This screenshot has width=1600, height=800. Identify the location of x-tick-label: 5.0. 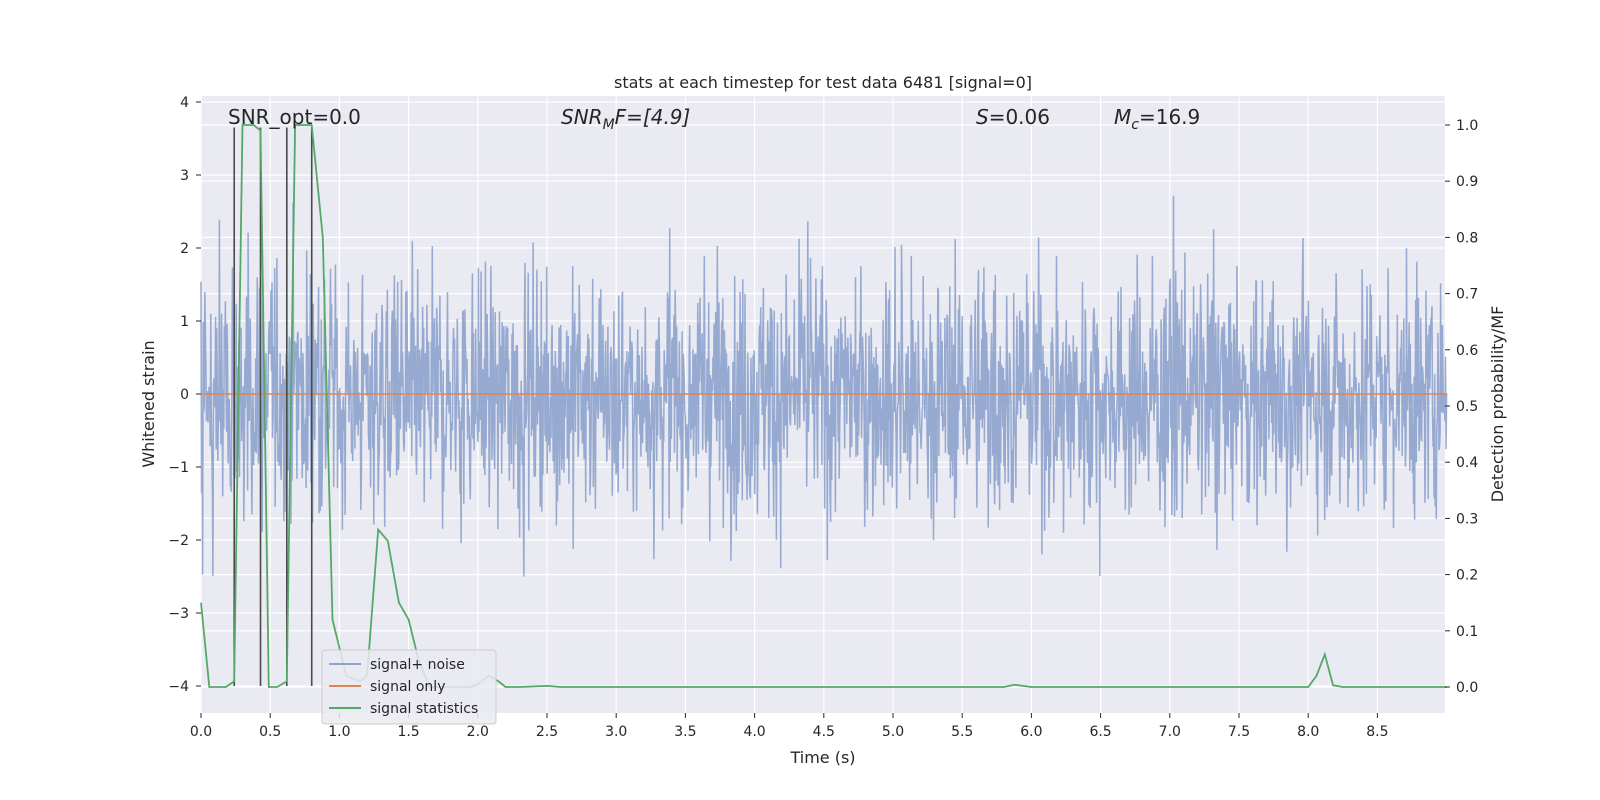
(893, 732).